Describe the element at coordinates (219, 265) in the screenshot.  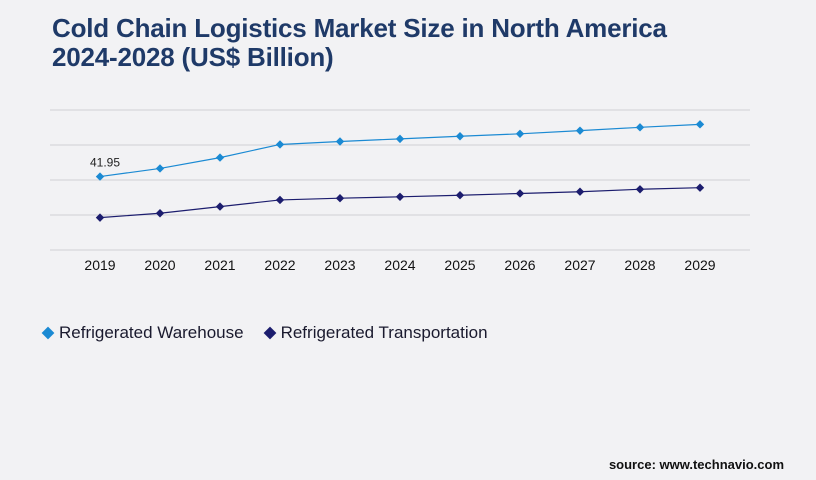
I see `x-tick-label: 2021` at that location.